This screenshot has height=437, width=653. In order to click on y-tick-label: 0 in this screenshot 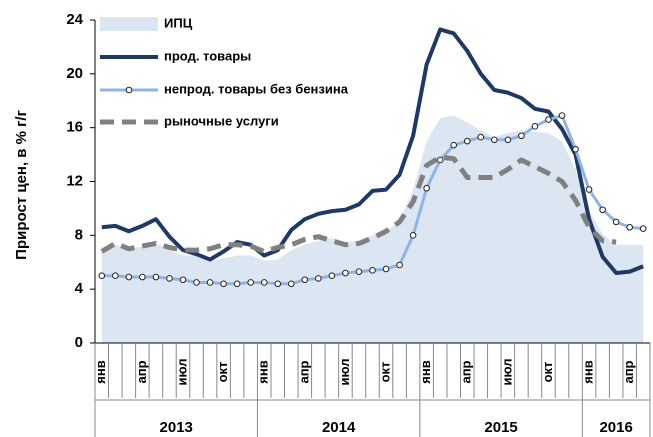, I will do `click(79, 342)`.